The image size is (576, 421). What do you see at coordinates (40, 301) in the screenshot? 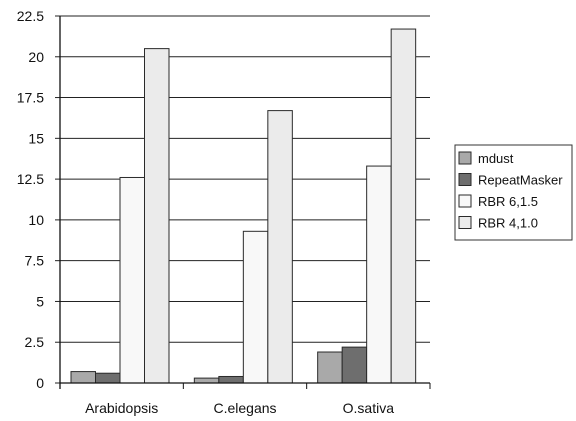
I see `y-tick-label: 5` at bounding box center [40, 301].